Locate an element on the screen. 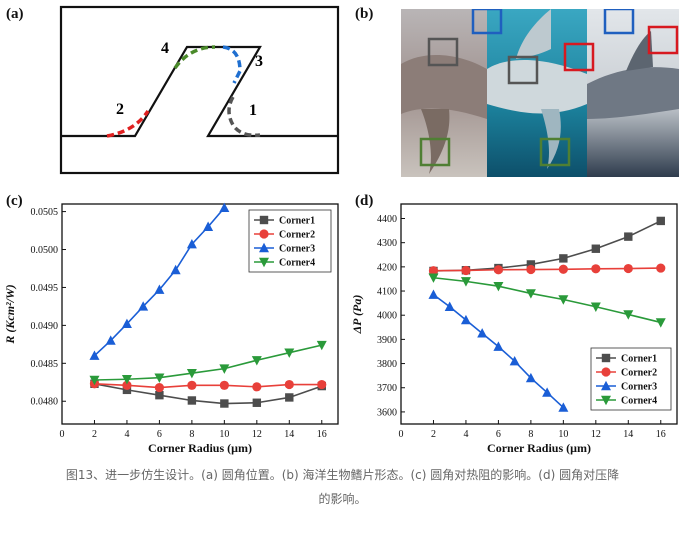 The height and width of the screenshot is (537, 685). y-tick-label: 3700 is located at coordinates (387, 388).